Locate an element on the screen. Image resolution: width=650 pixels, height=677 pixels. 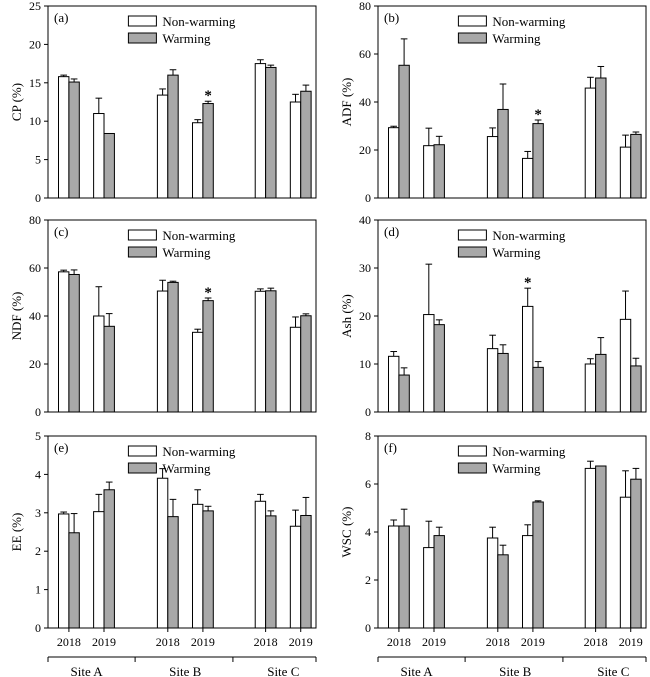
panel-label: (e) is located at coordinates (61, 447).